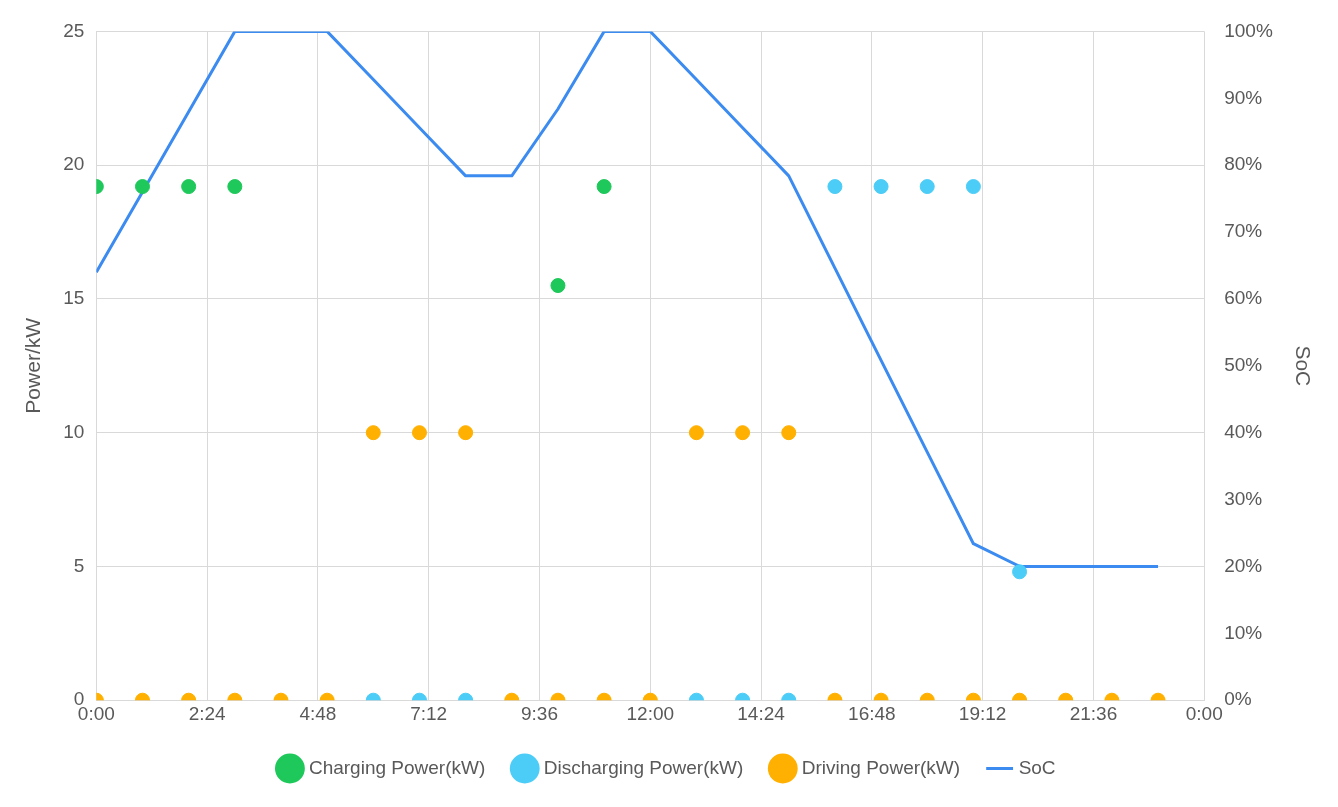 This screenshot has width=1338, height=807. What do you see at coordinates (318, 713) in the screenshot?
I see `x-tick-label: 4:48` at bounding box center [318, 713].